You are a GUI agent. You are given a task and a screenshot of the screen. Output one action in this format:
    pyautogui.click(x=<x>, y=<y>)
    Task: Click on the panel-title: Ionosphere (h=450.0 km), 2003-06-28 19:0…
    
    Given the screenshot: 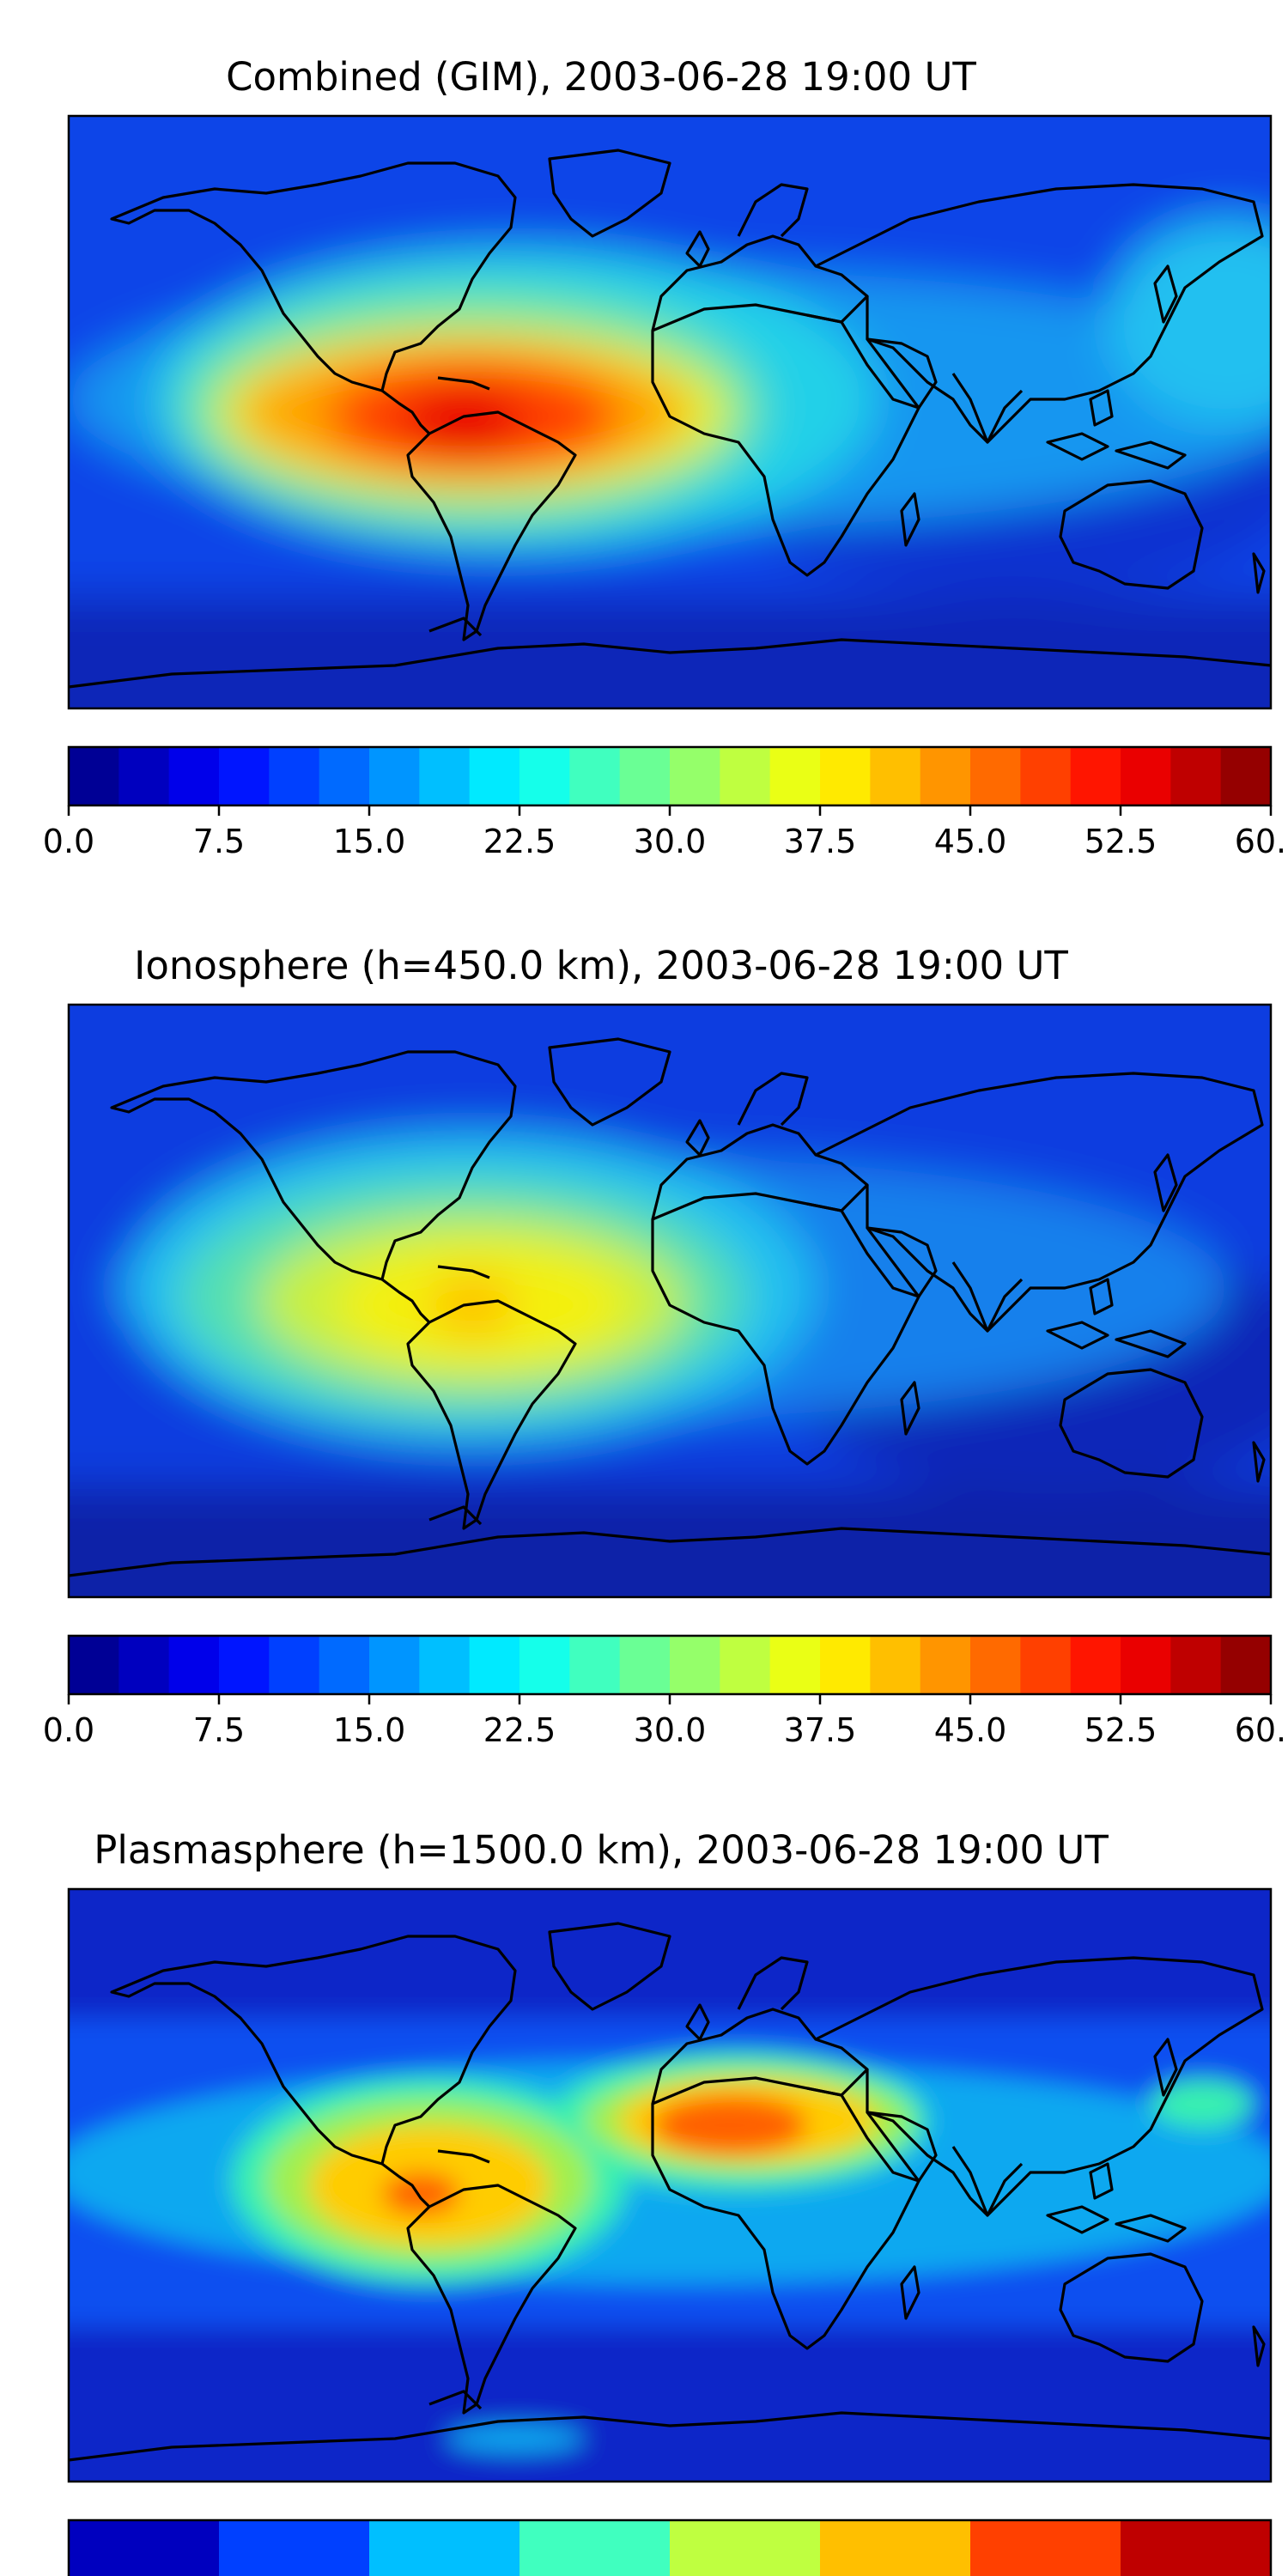 What is the action you would take?
    pyautogui.click(x=601, y=965)
    